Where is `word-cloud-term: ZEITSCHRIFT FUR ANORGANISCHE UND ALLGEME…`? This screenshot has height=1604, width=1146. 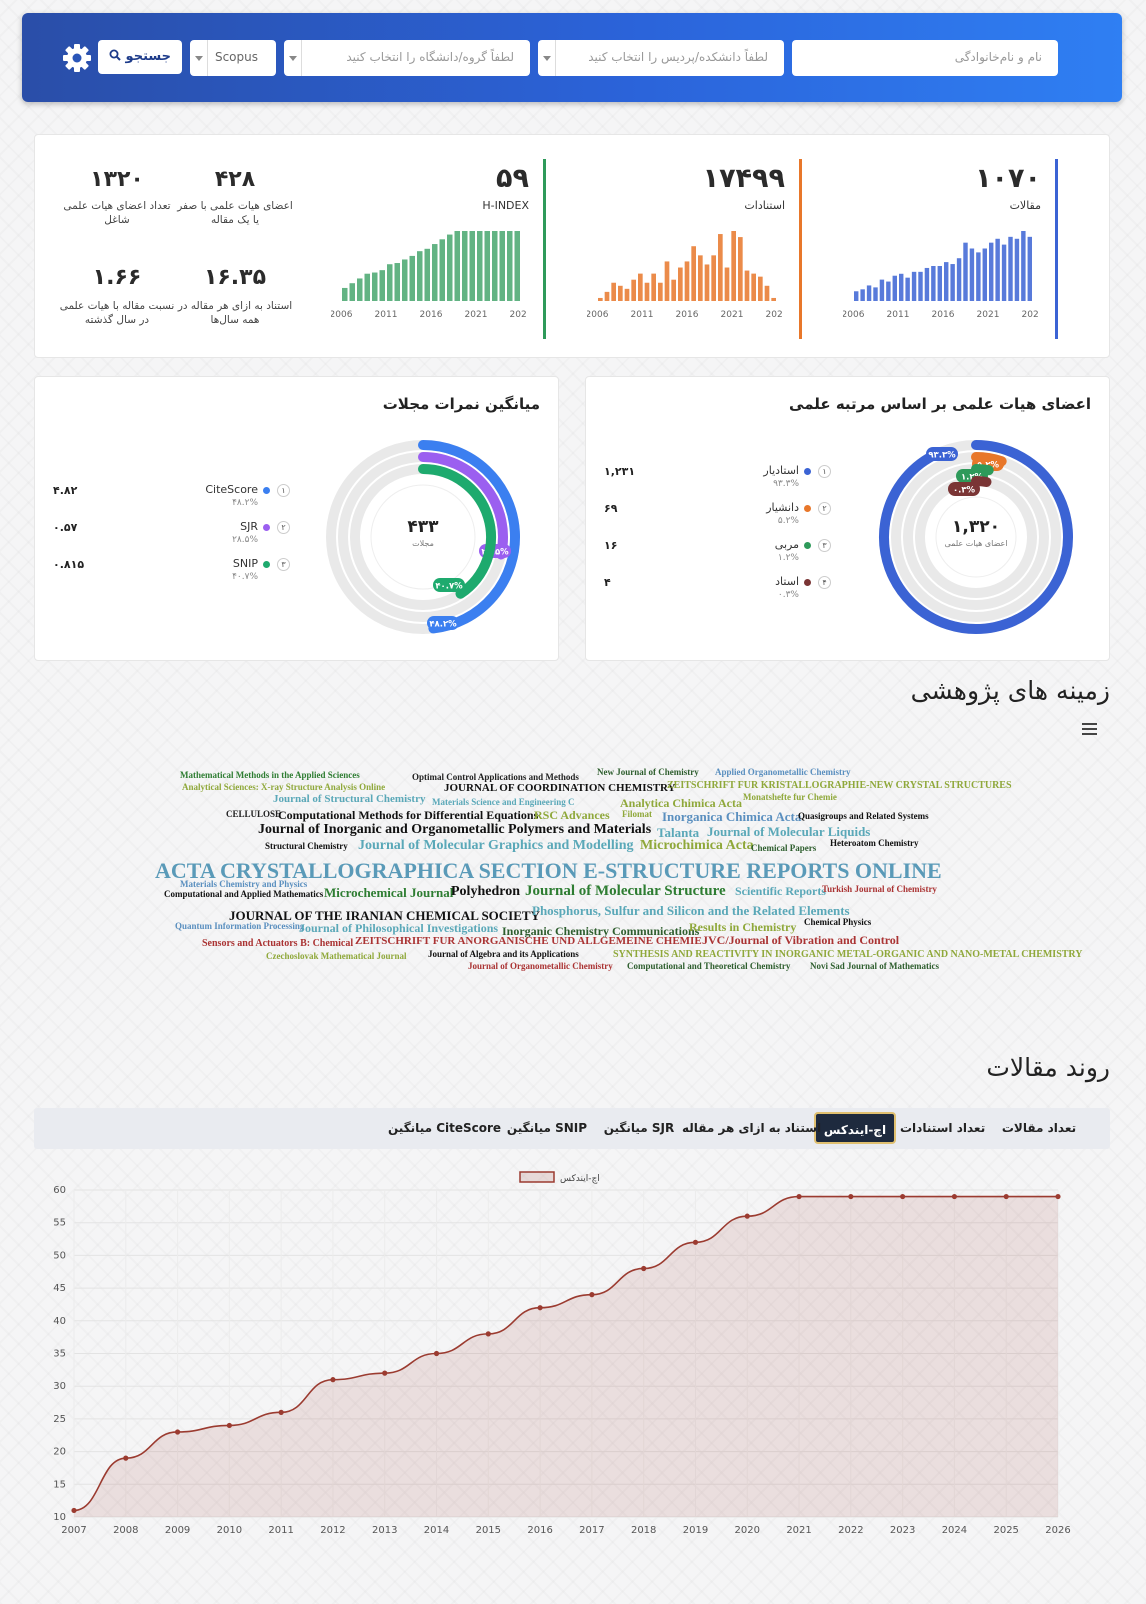
word-cloud-term: ZEITSCHRIFT FUR ANORGANISCHE UND ALLGEME… is located at coordinates (528, 941).